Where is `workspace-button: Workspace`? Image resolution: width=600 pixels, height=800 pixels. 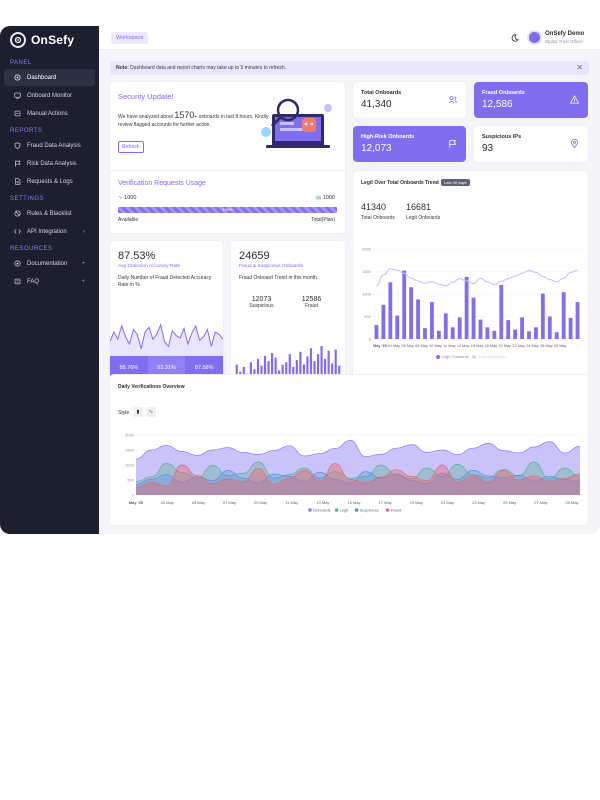 workspace-button: Workspace is located at coordinates (130, 38).